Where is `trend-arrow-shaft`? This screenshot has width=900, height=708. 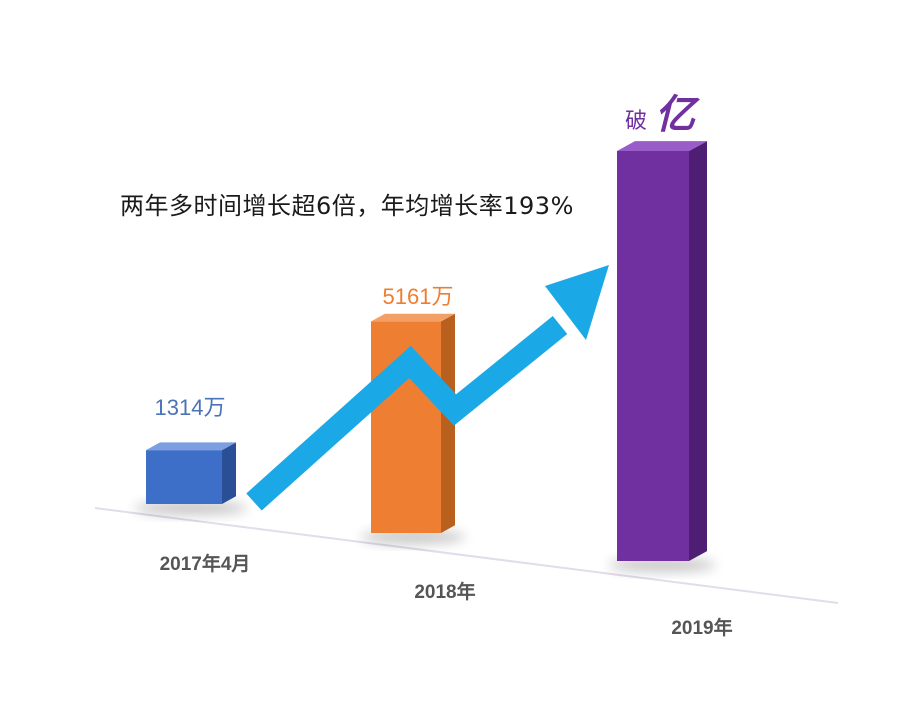
trend-arrow-shaft is located at coordinates (407, 413).